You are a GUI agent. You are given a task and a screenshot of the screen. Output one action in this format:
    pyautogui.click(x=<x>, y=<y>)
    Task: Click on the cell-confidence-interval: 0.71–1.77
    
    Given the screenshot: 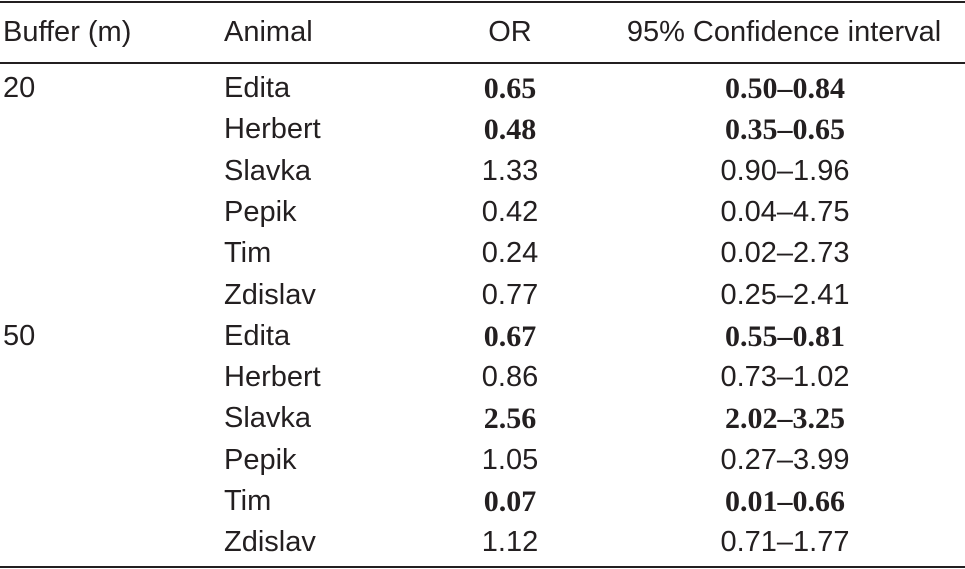 What is the action you would take?
    pyautogui.click(x=785, y=542)
    